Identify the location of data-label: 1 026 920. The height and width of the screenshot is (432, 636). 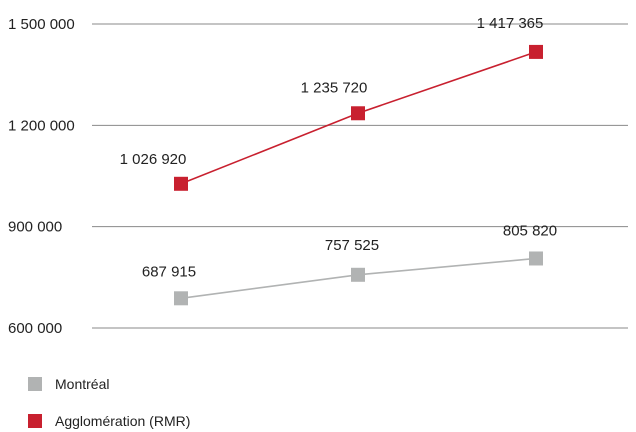
(153, 159).